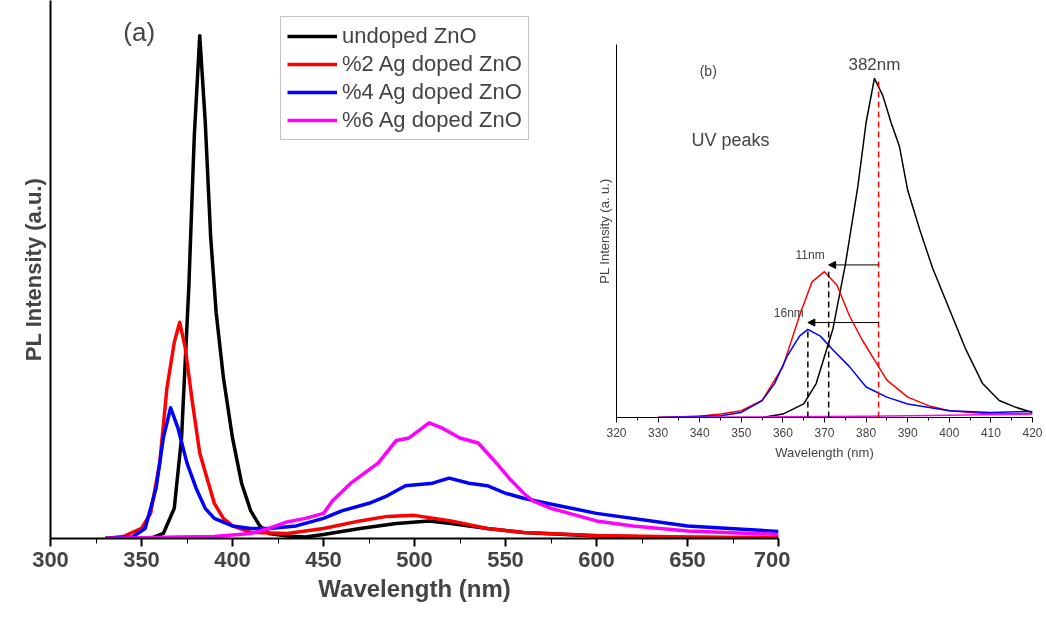  Describe the element at coordinates (866, 432) in the screenshot. I see `x-tick-label: 380` at that location.